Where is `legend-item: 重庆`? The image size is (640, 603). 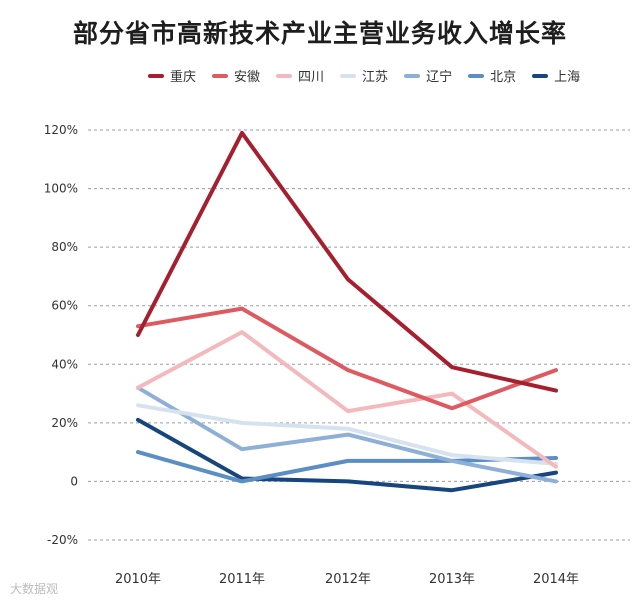 legend-item: 重庆 is located at coordinates (172, 75).